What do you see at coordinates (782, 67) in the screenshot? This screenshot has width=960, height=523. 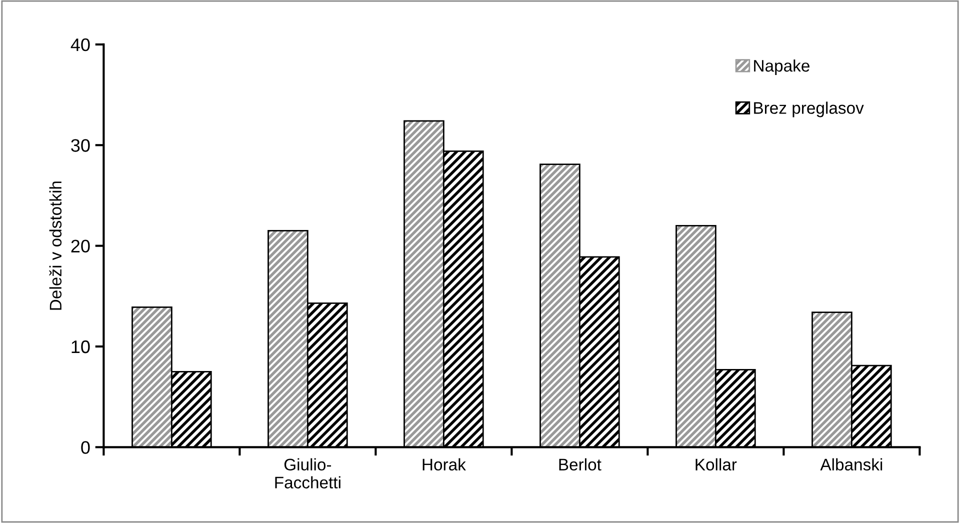 I see `legend-label: Napake` at bounding box center [782, 67].